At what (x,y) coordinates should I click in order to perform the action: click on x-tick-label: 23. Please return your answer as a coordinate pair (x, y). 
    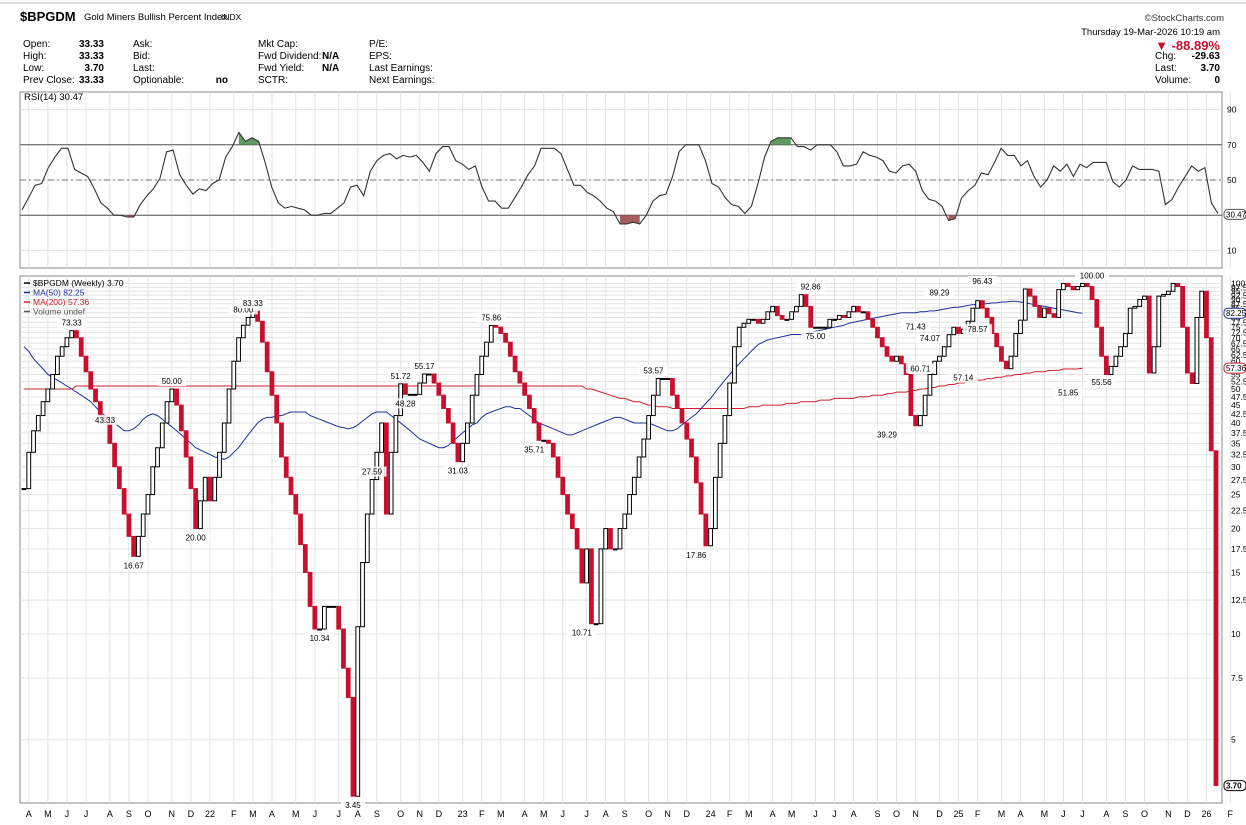
    Looking at the image, I should click on (463, 814).